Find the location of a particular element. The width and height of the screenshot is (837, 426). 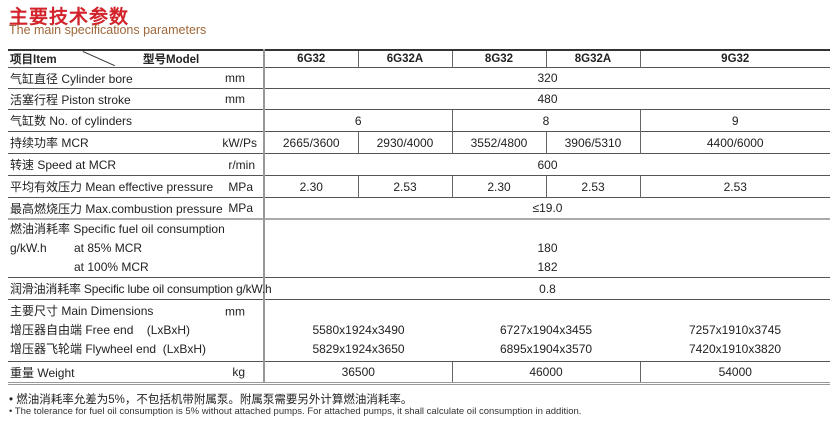

value: 6727x1904x3455 6895x1904x3570 is located at coordinates (546, 330).